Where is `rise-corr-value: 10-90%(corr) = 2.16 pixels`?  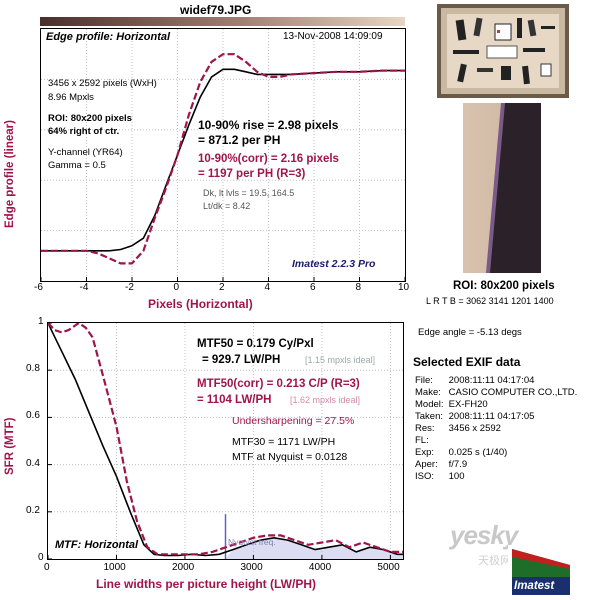
rise-corr-value: 10-90%(corr) = 2.16 pixels is located at coordinates (268, 159).